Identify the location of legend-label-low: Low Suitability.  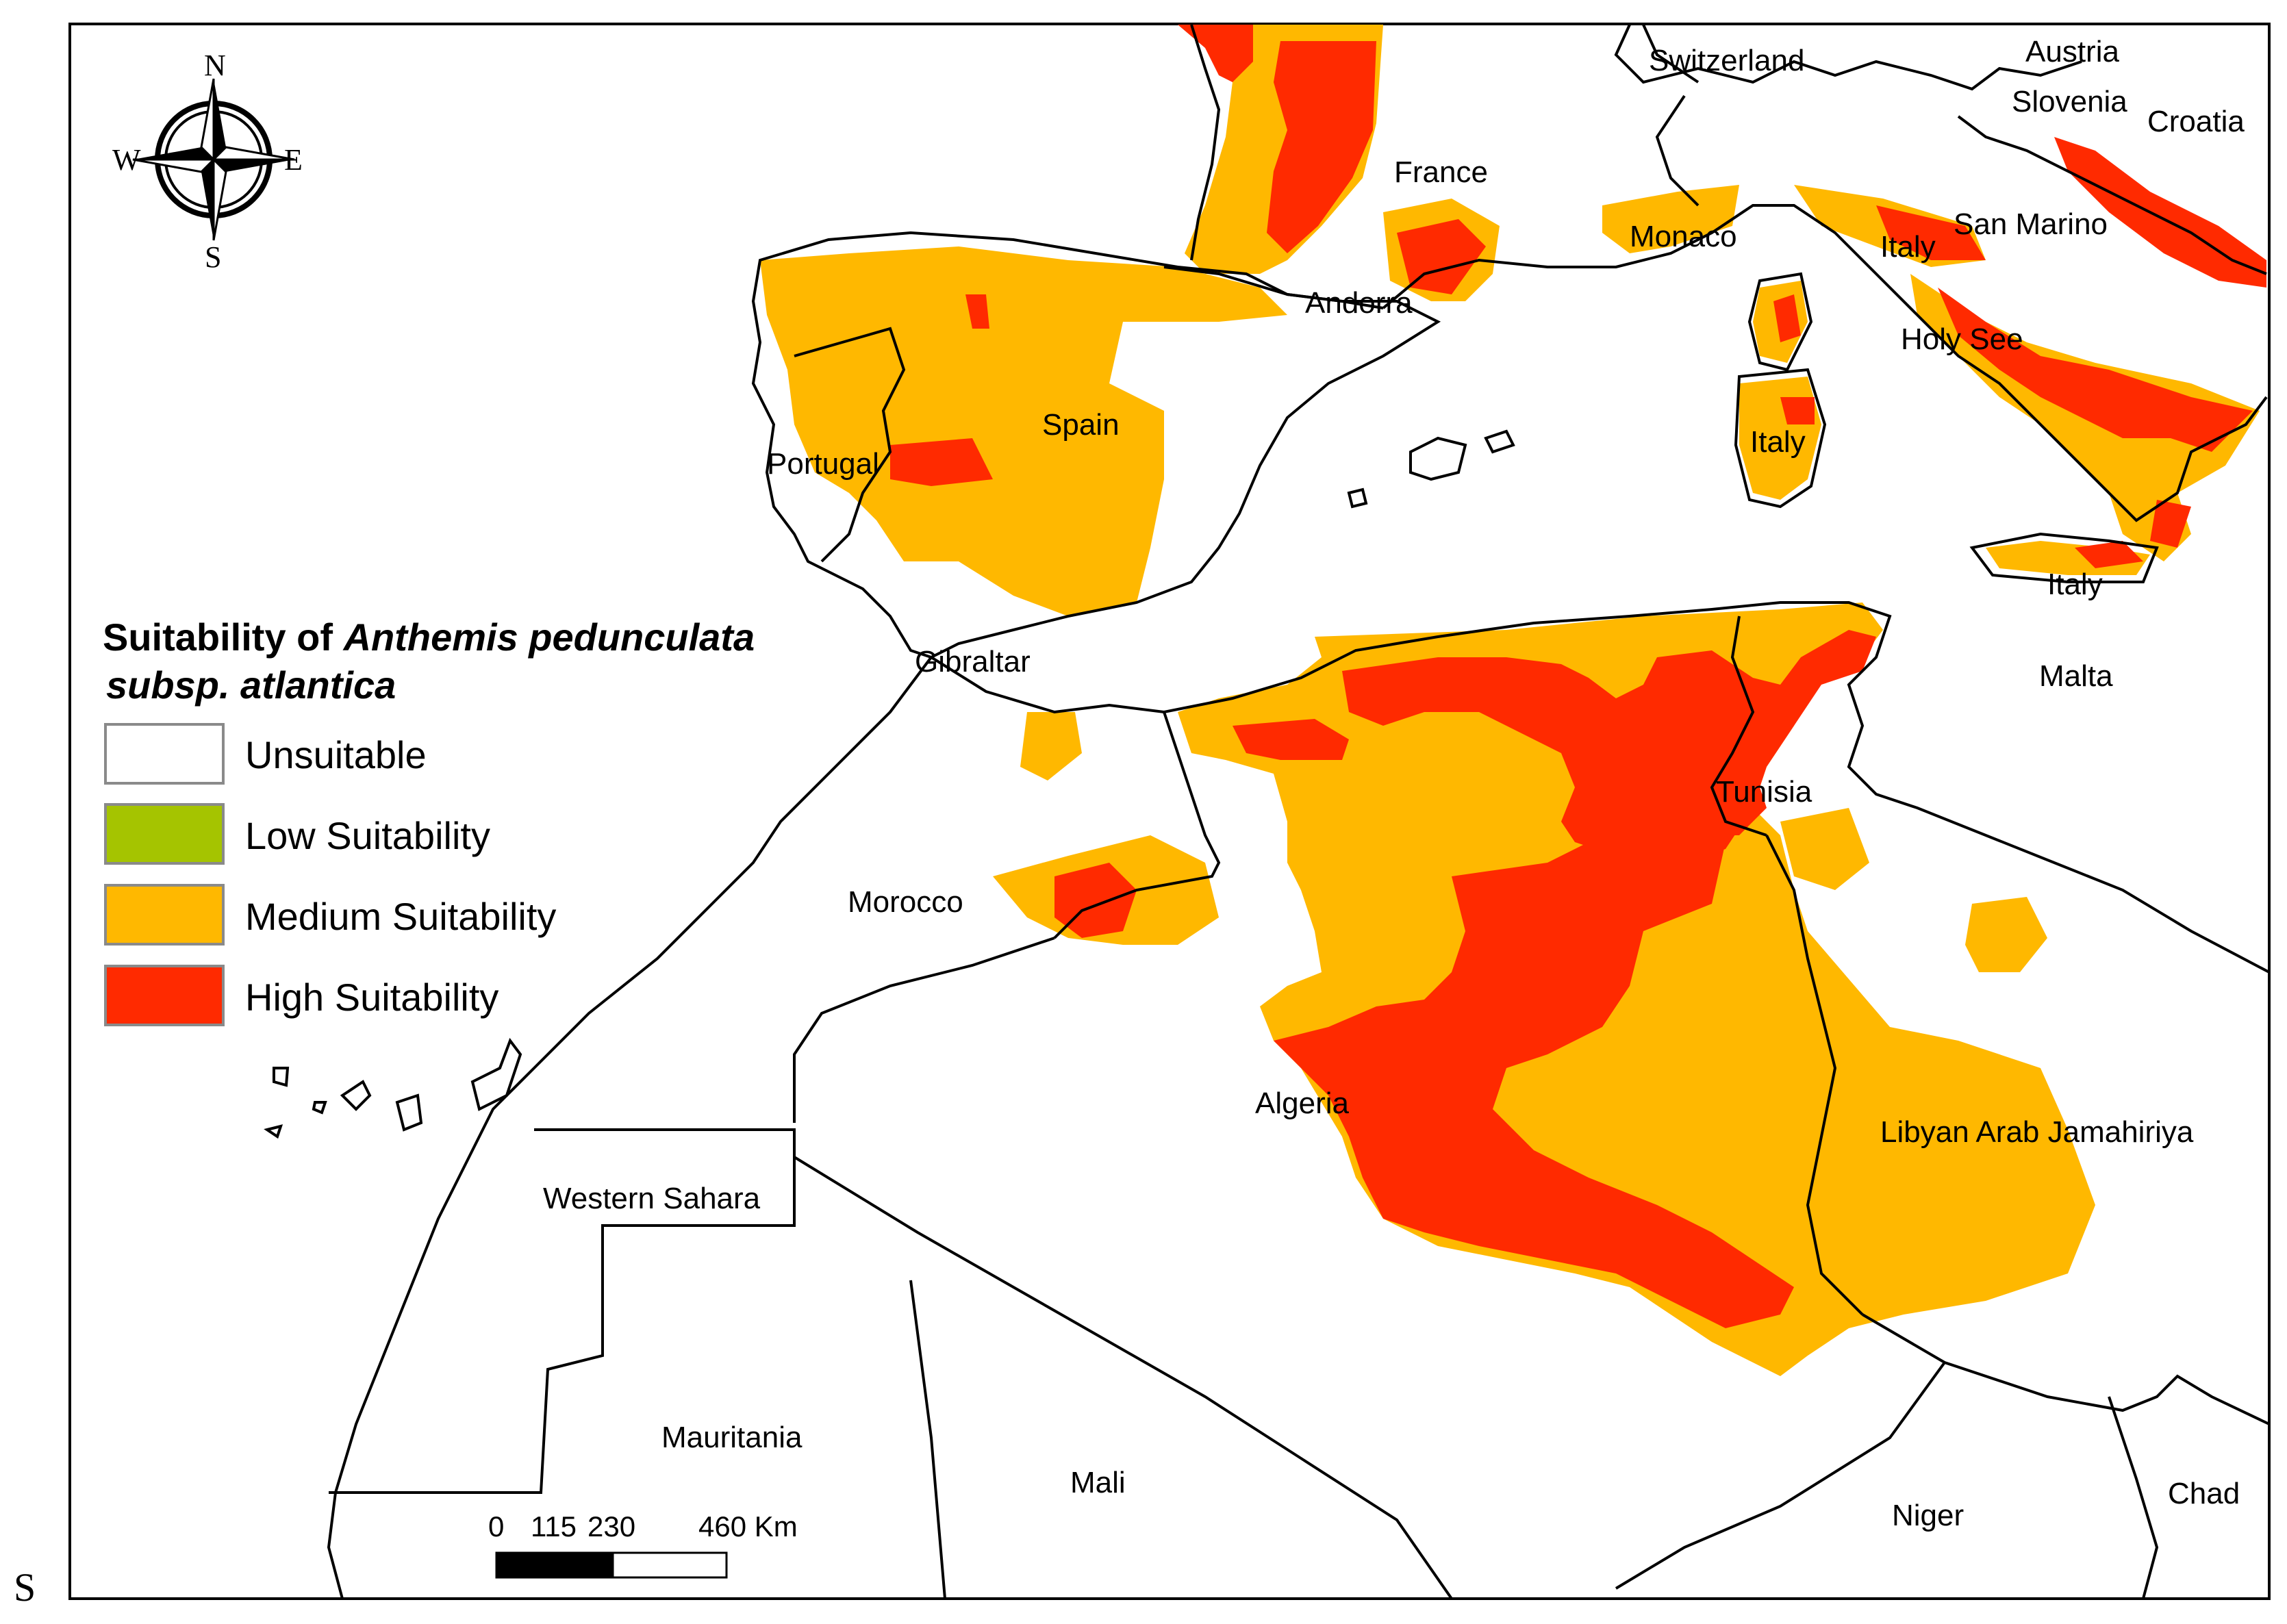
(367, 835).